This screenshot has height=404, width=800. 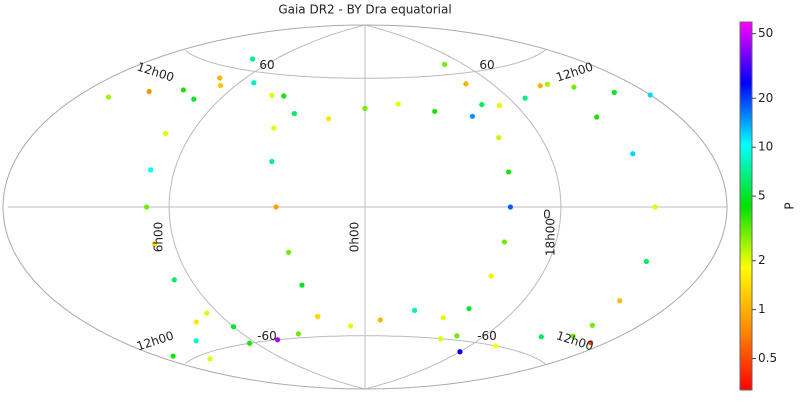 What do you see at coordinates (355, 237) in the screenshot?
I see `ra-label: 0h00` at bounding box center [355, 237].